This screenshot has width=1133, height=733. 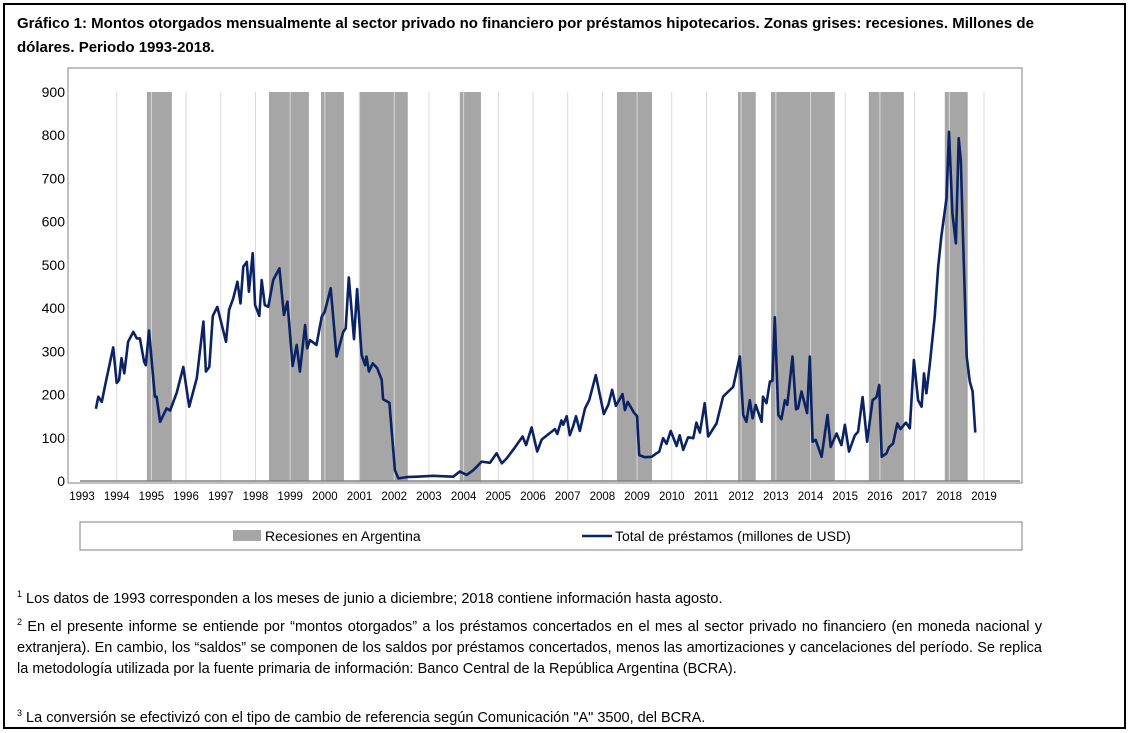 I want to click on x-tick-label: 2012, so click(x=741, y=497).